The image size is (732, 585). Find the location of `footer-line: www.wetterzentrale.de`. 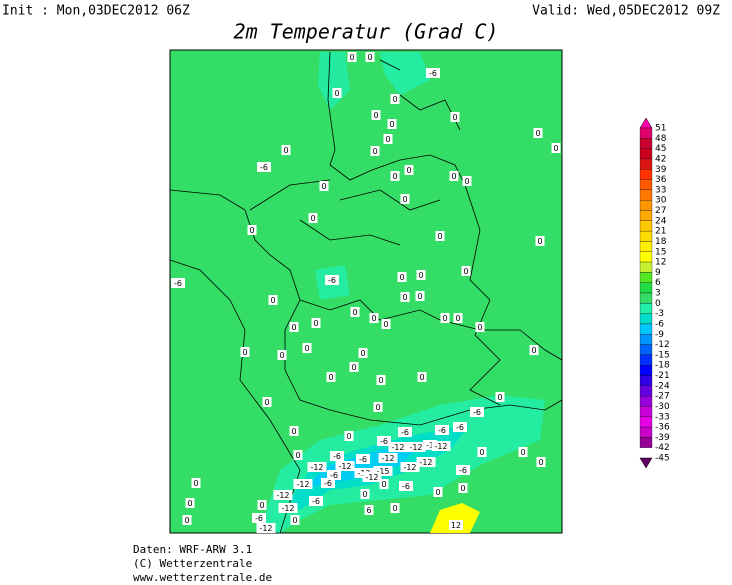

footer-line: www.wetterzentrale.de is located at coordinates (202, 577).